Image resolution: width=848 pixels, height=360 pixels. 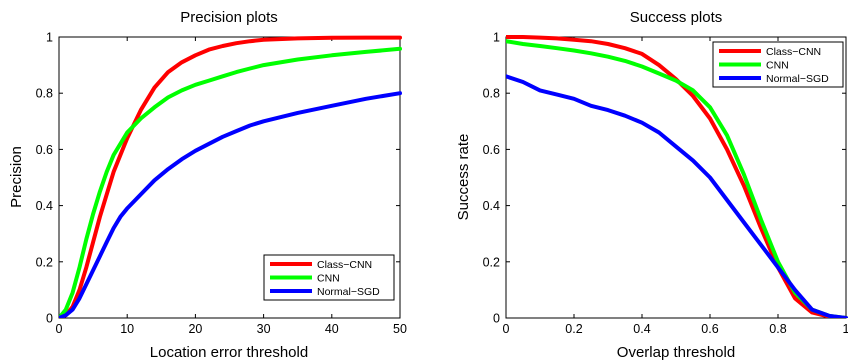 I want to click on x-tick-label: 0.4, so click(x=641, y=329).